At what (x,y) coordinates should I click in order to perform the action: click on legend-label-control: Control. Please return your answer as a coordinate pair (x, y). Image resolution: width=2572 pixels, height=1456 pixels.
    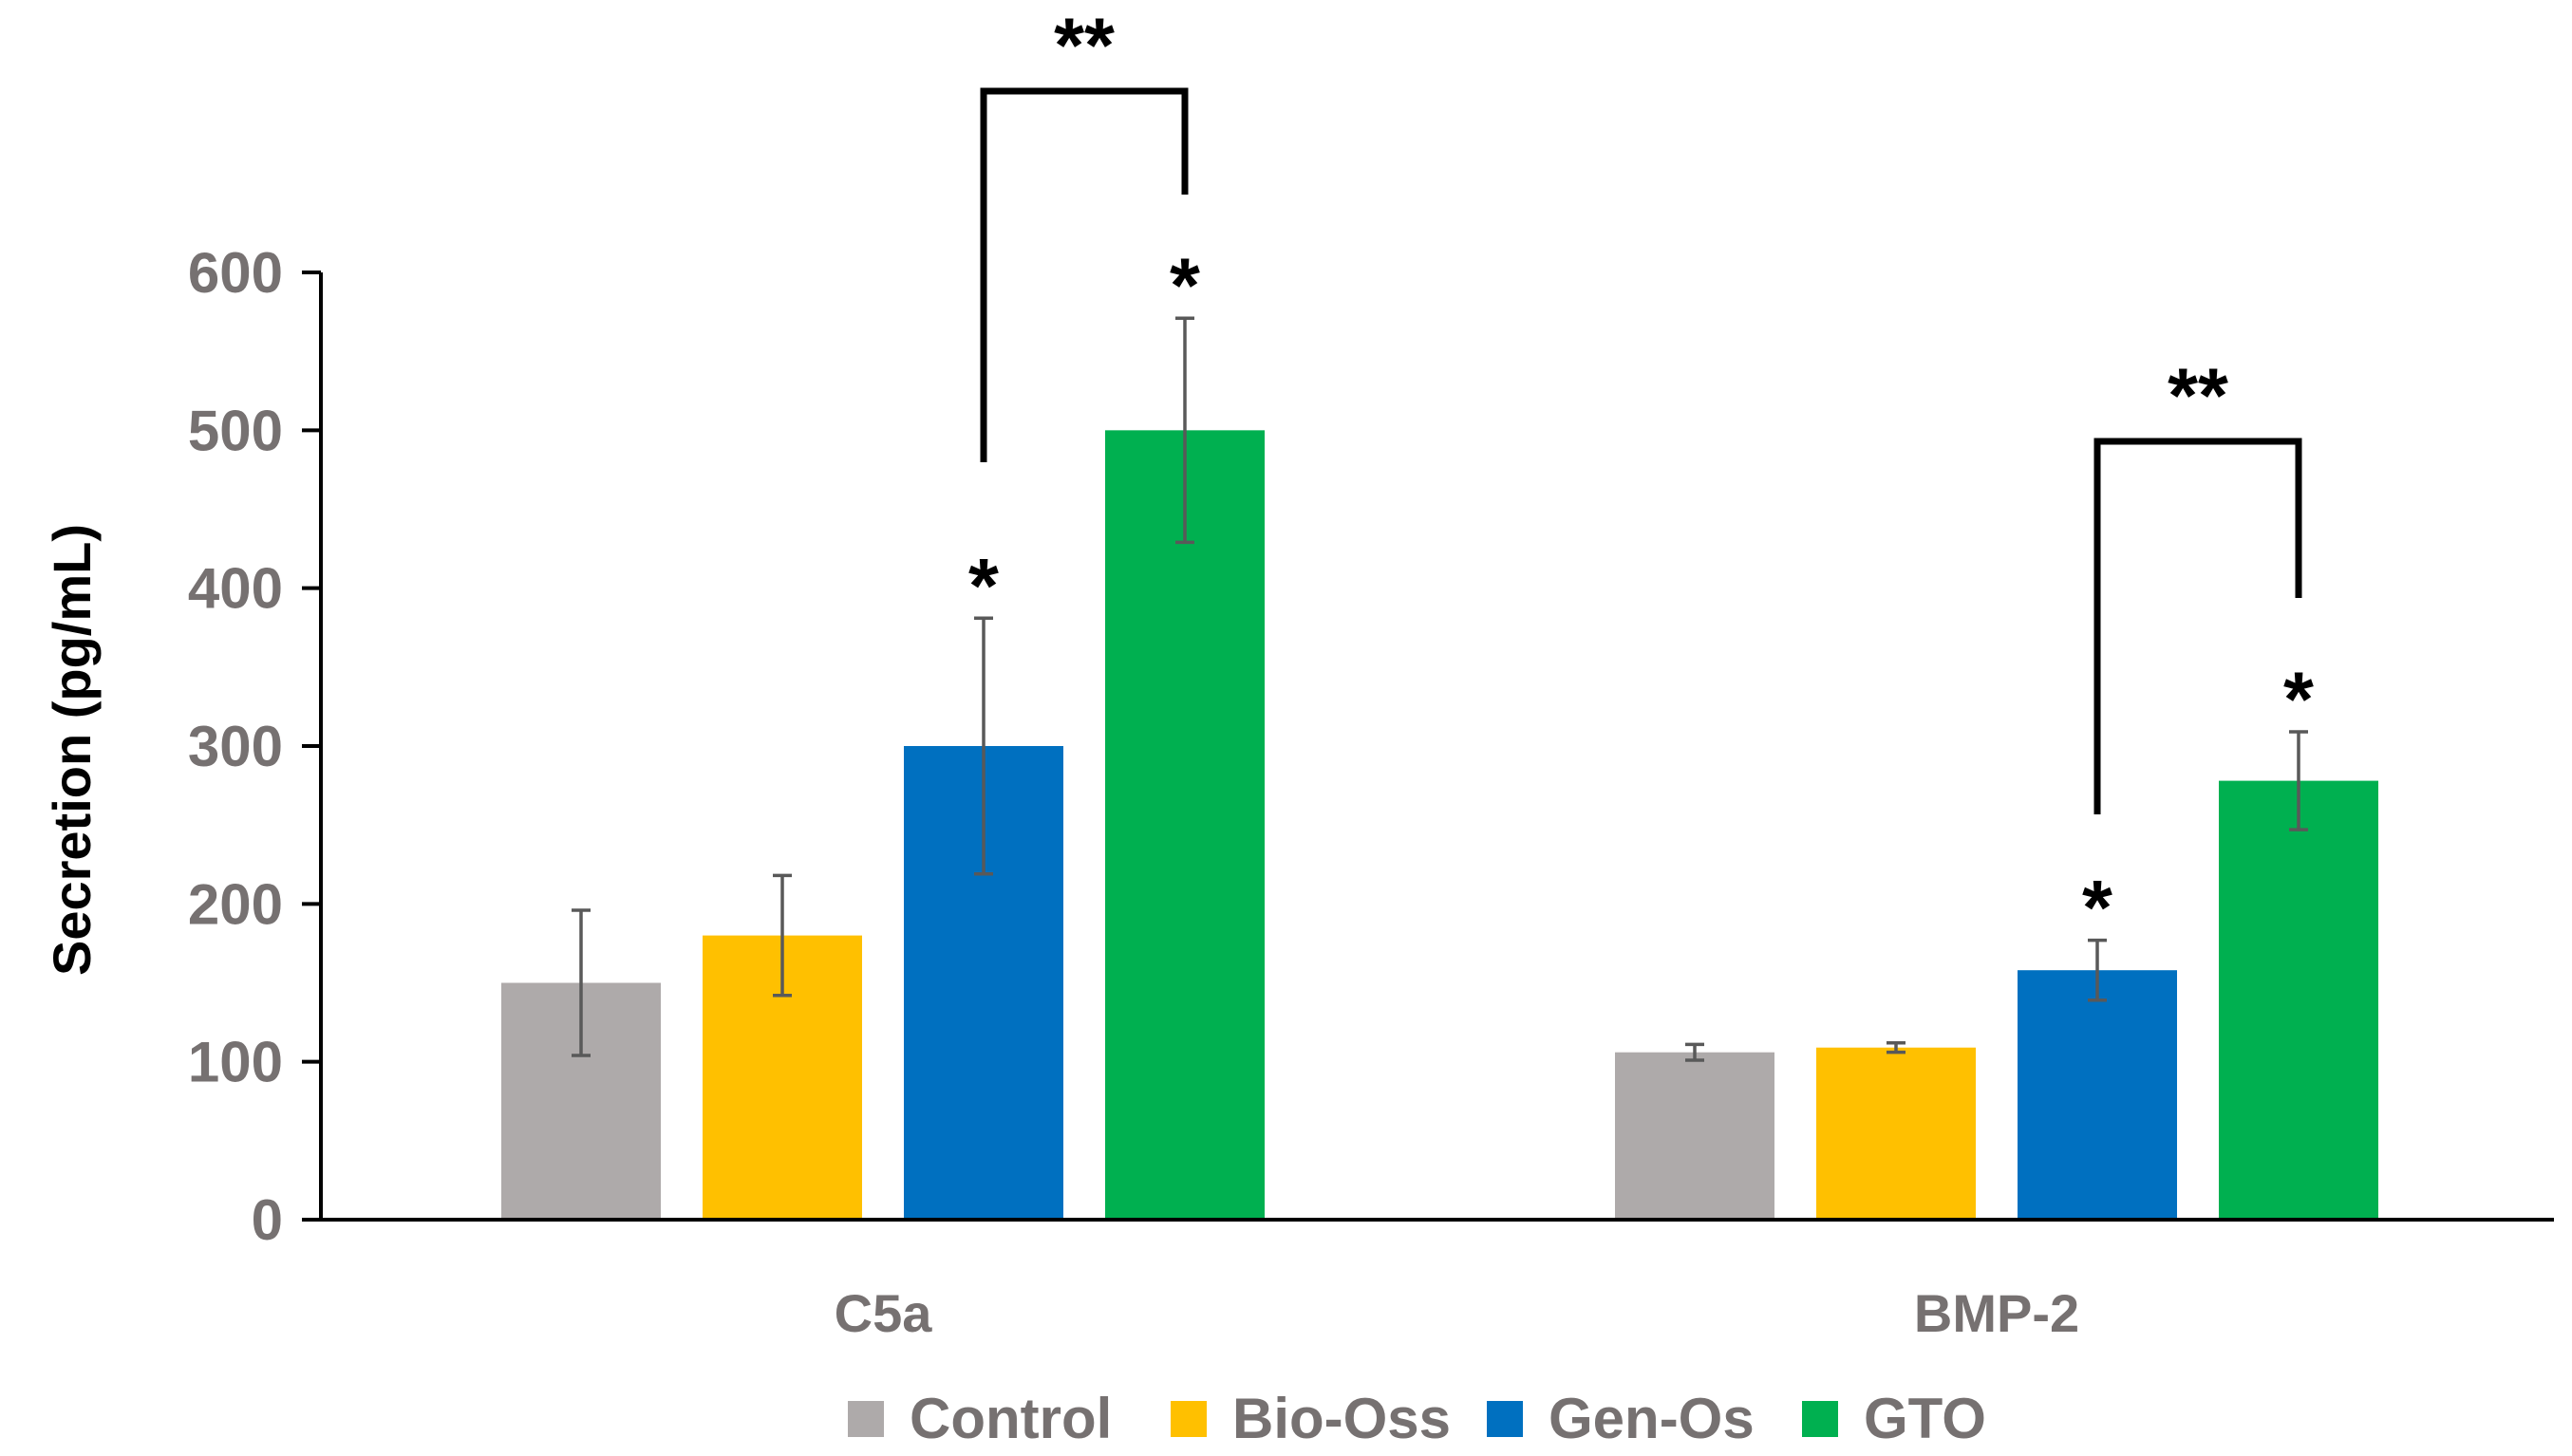
    Looking at the image, I should click on (1011, 1419).